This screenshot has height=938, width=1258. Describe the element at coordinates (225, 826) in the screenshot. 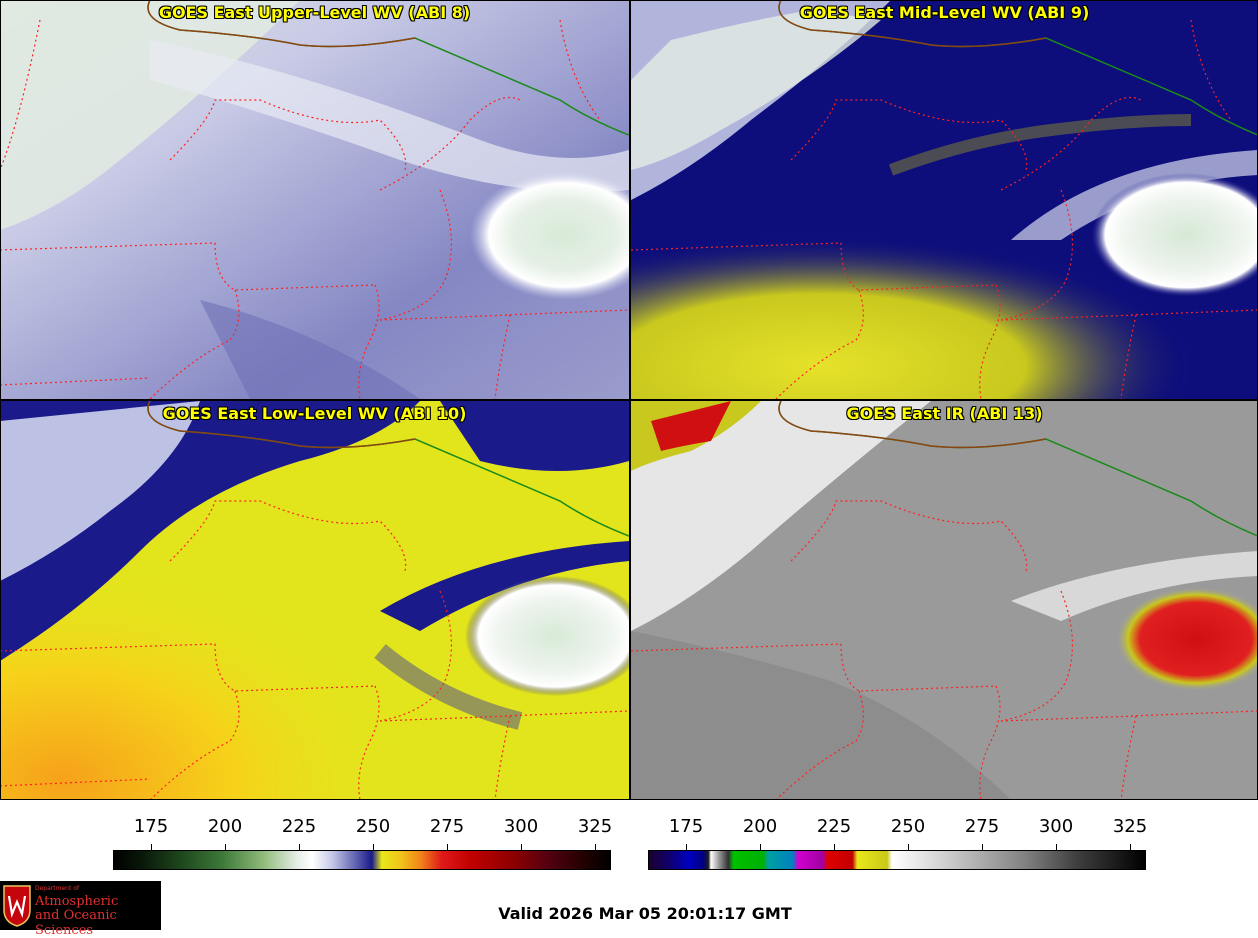

I see `colorbar-wv-tick-label: 200` at that location.